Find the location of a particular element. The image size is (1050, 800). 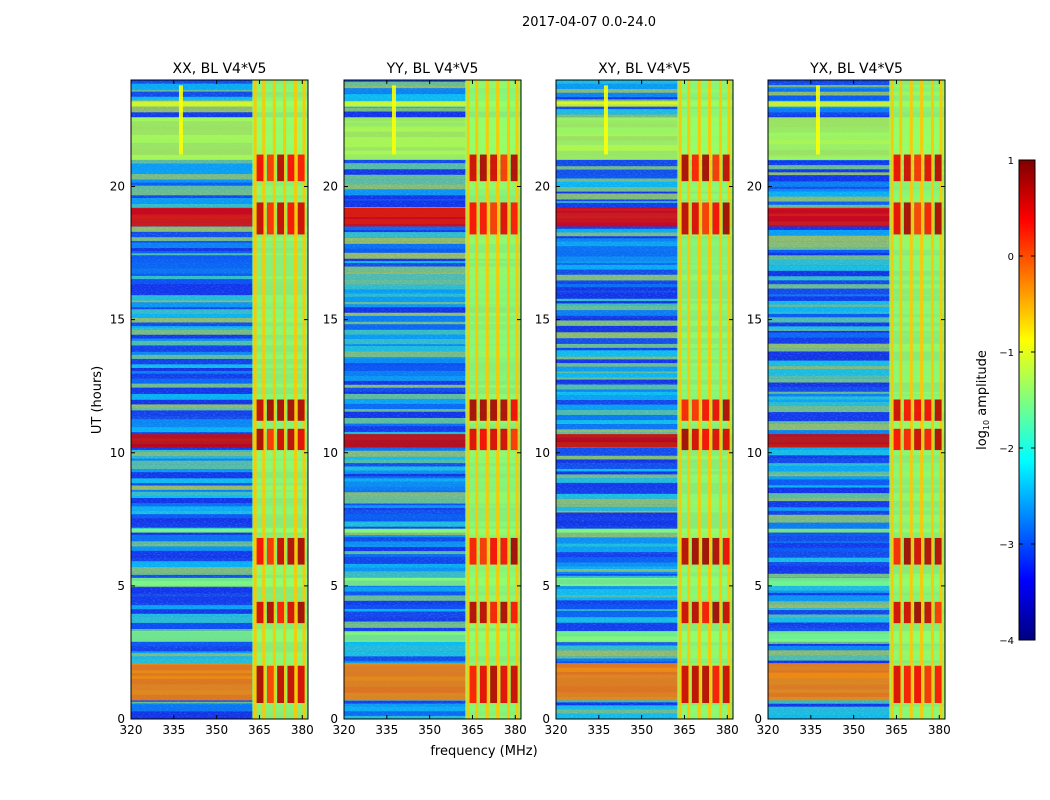

x-tick-label: 380 is located at coordinates (727, 730).